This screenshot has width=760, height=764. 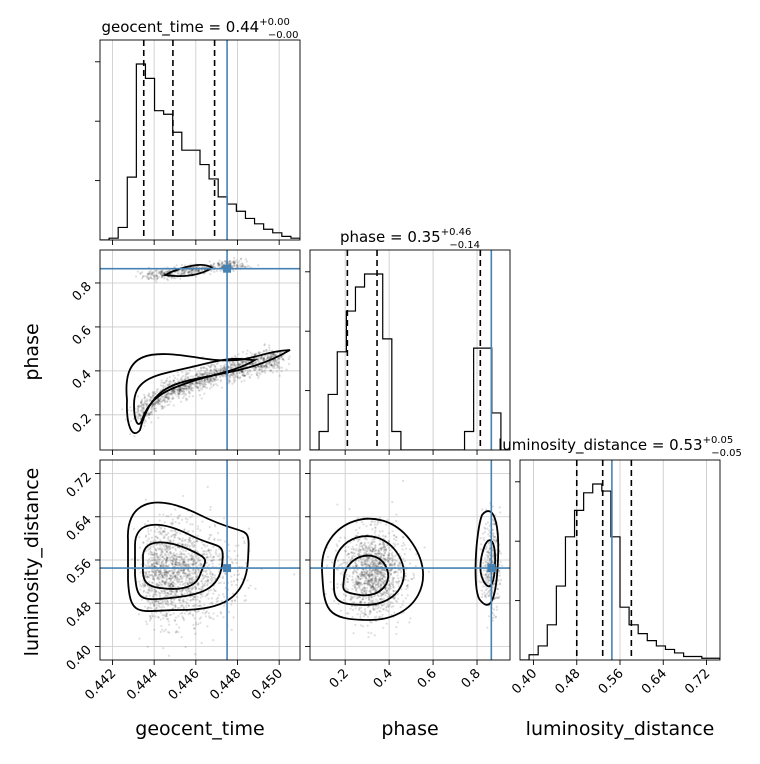 I want to click on x-tick-label: 0.446, so click(x=184, y=684).